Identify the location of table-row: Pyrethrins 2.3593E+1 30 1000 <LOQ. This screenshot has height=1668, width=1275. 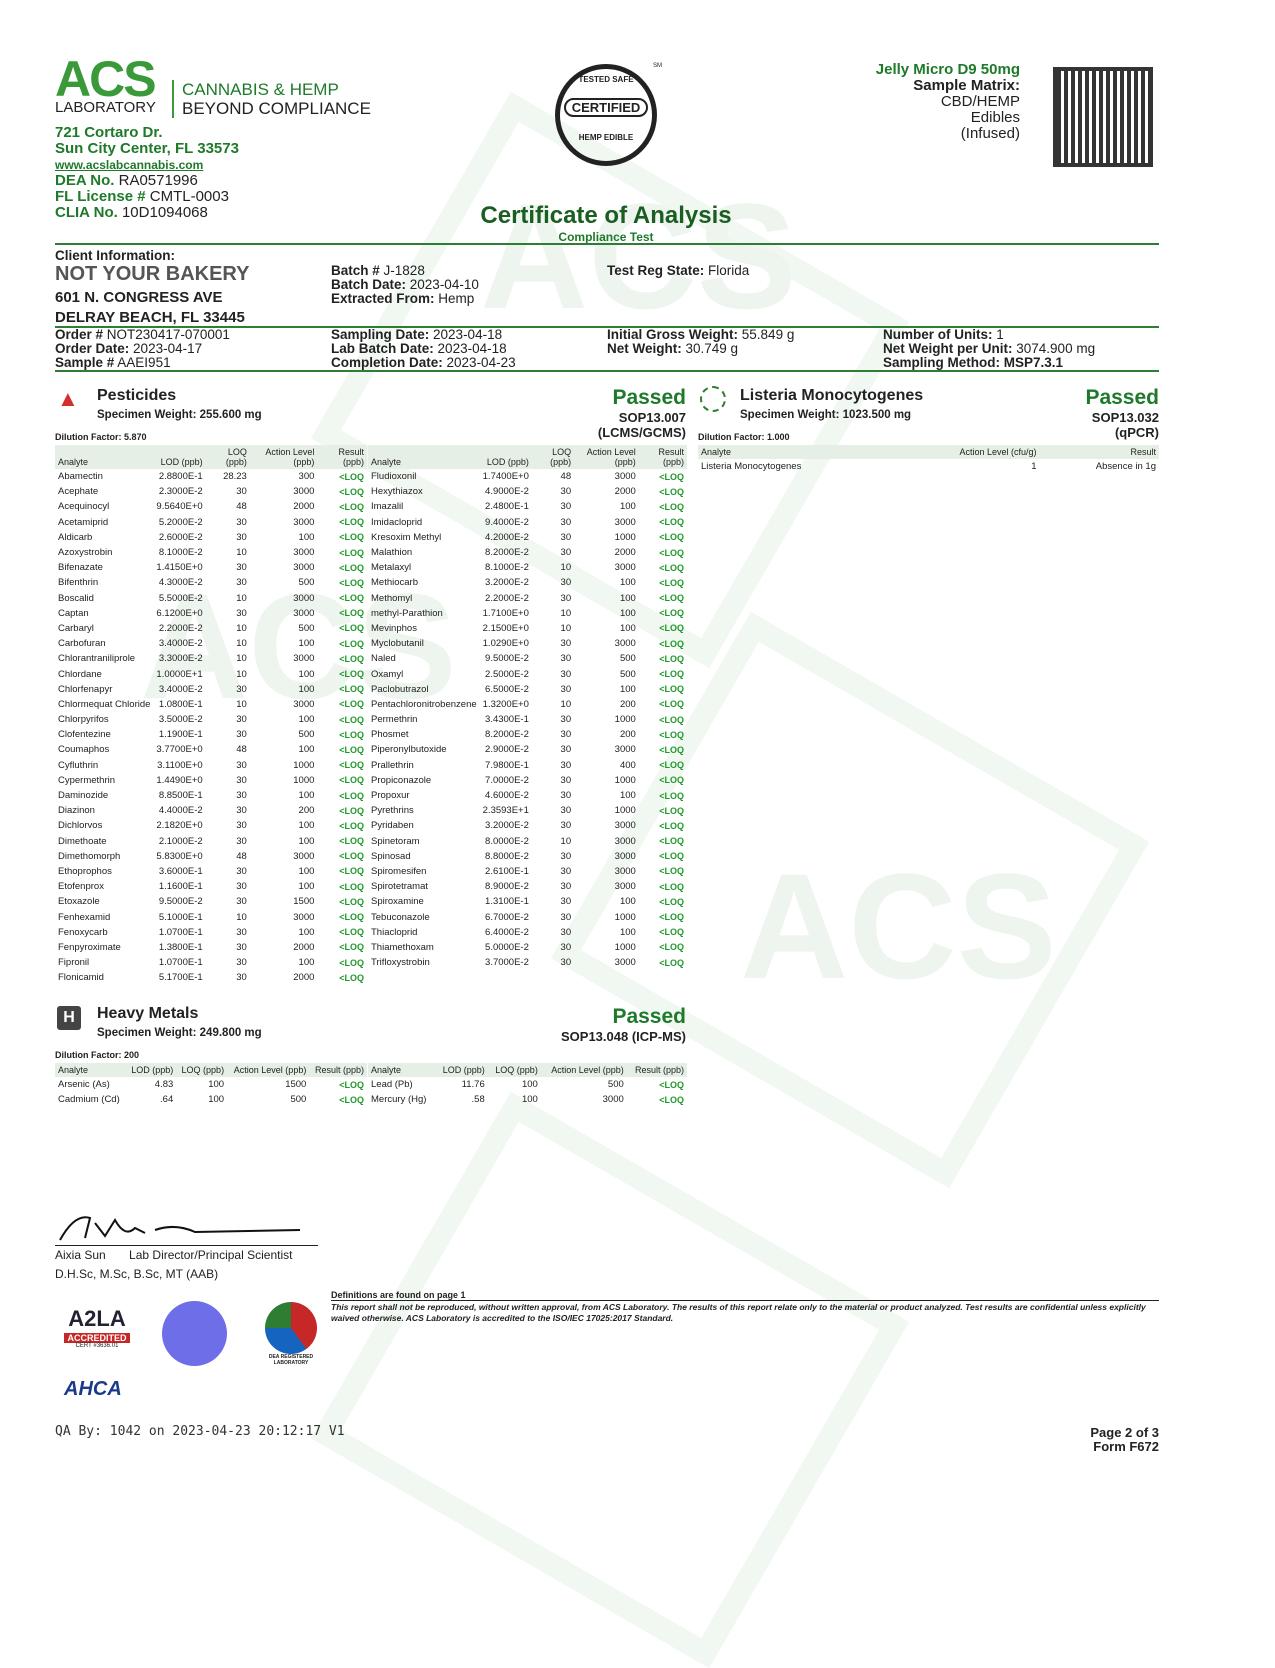
(527, 810).